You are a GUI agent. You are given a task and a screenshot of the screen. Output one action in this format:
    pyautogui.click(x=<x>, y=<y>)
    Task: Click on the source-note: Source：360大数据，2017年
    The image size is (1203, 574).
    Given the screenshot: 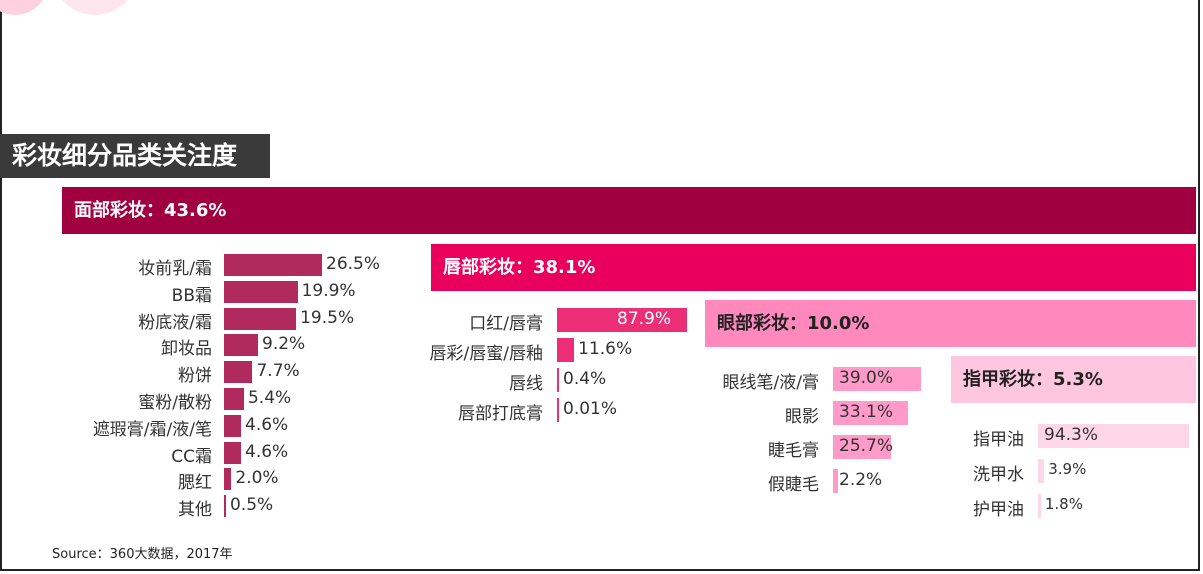 What is the action you would take?
    pyautogui.click(x=142, y=554)
    